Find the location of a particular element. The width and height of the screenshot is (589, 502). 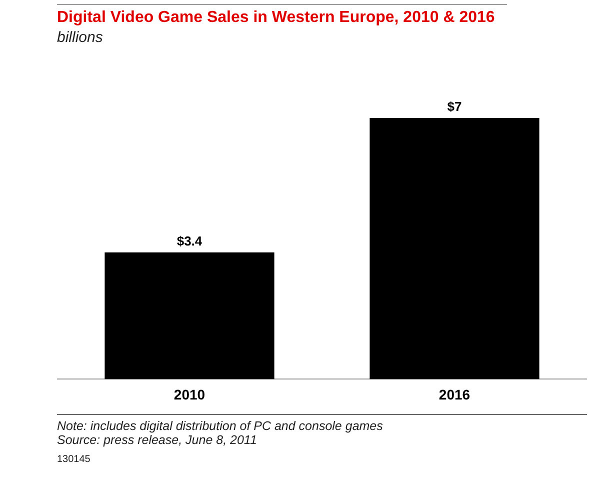

chart-subtitle: billions is located at coordinates (80, 37).